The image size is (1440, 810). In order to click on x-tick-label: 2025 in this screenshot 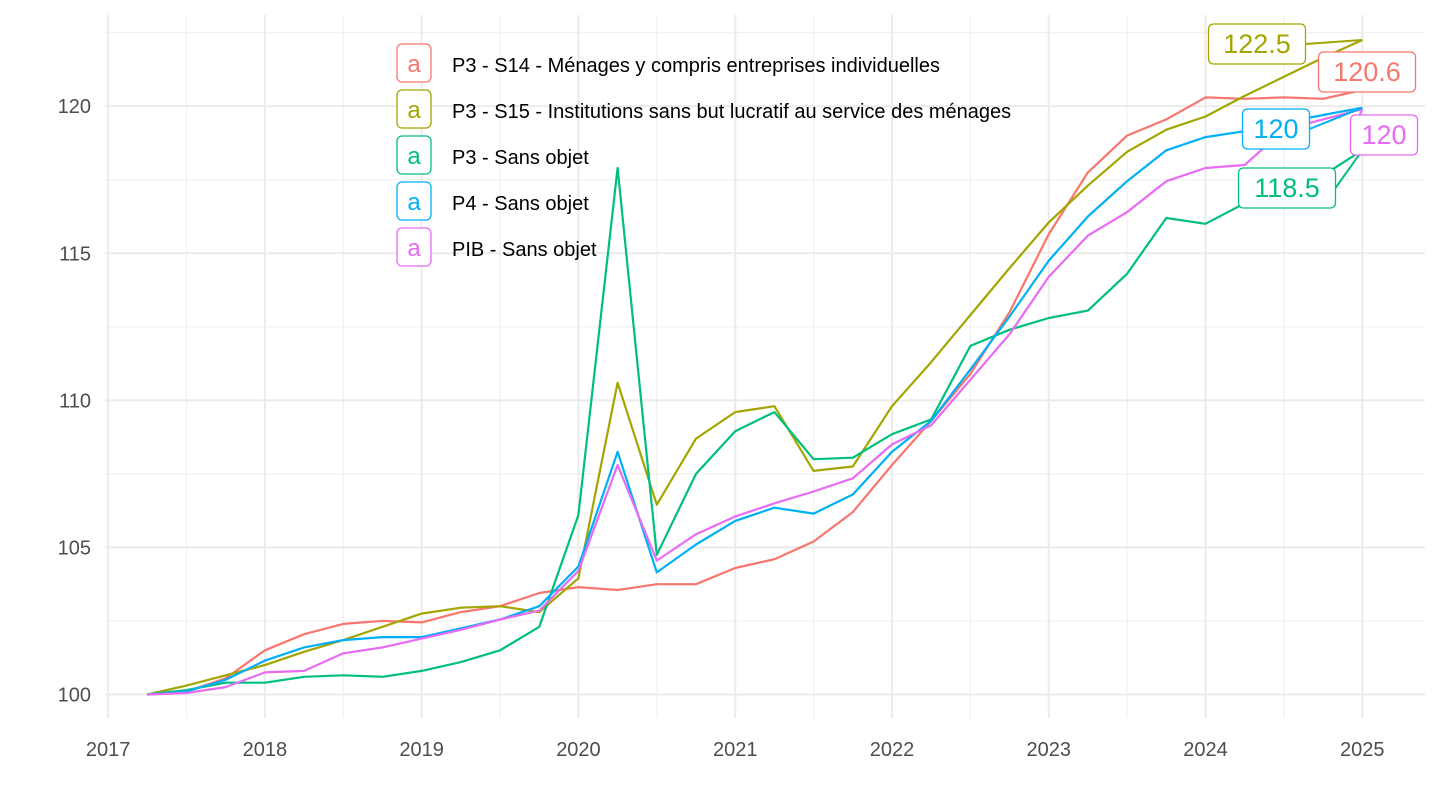, I will do `click(1362, 750)`.